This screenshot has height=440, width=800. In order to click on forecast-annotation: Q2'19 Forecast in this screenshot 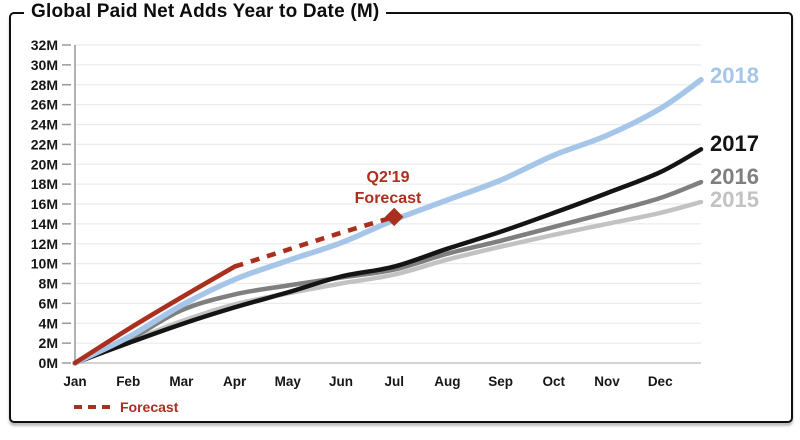, I will do `click(388, 188)`.